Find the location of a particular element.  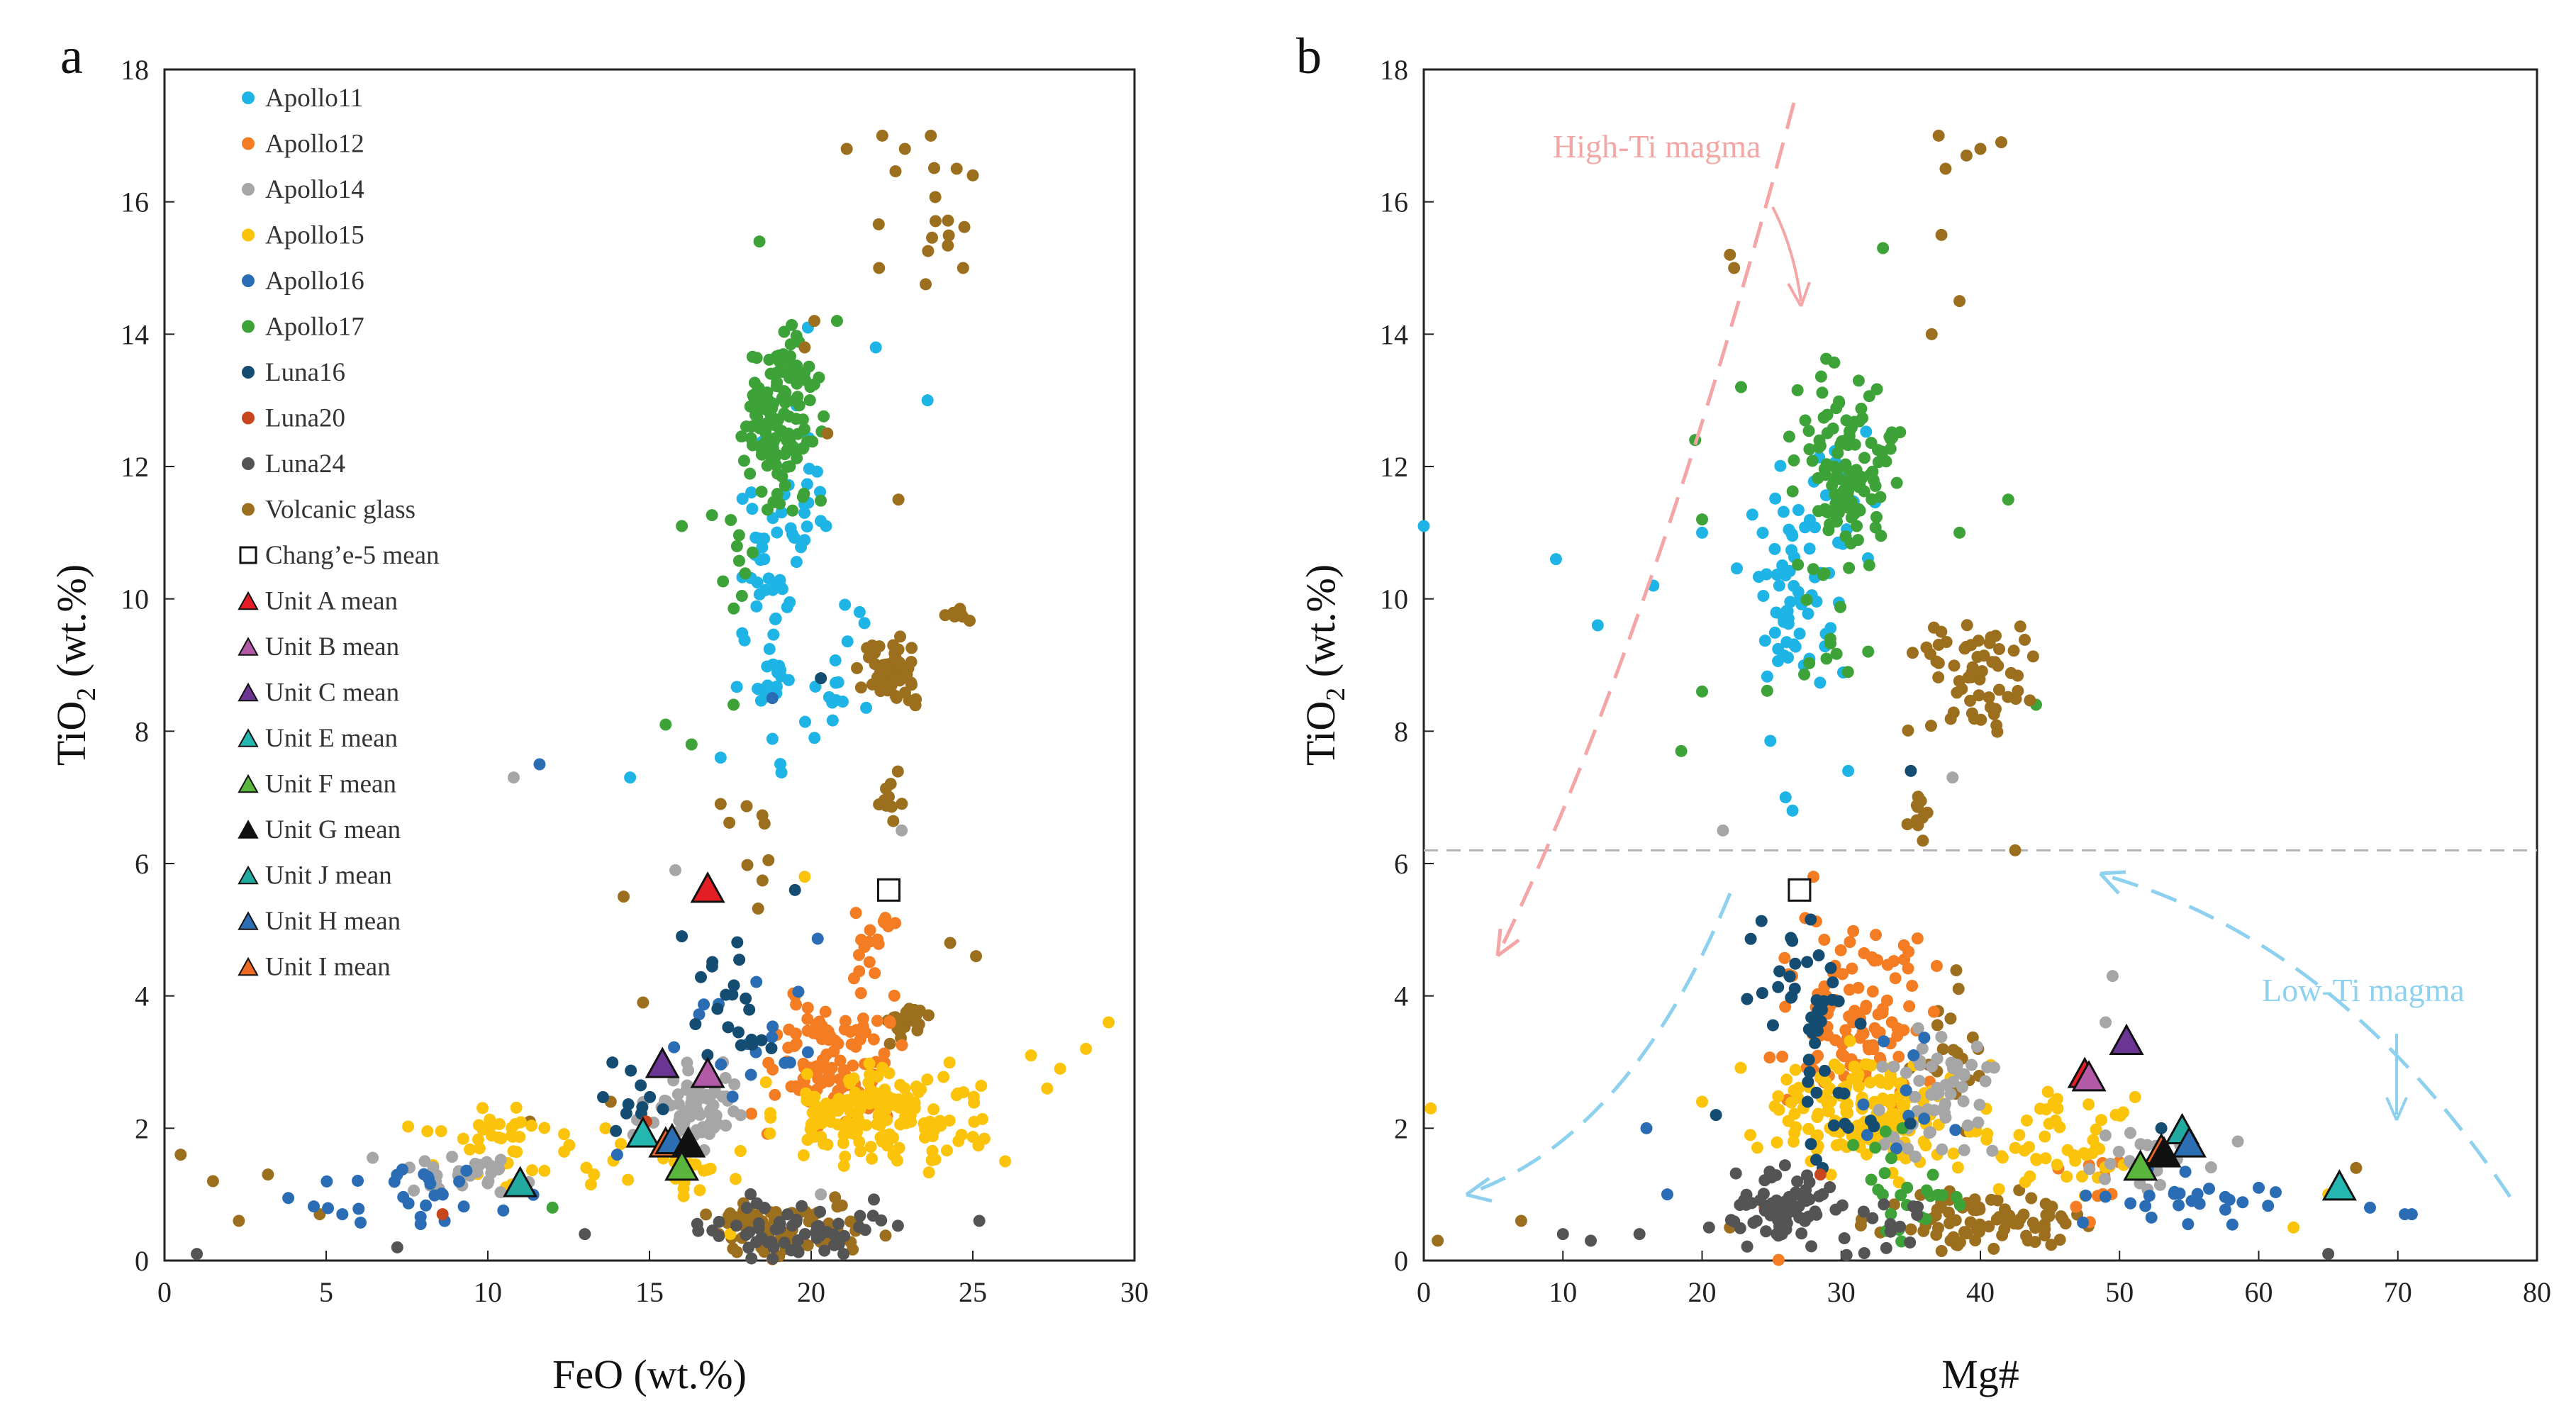

legend-marker-apollo17 is located at coordinates (248, 326).